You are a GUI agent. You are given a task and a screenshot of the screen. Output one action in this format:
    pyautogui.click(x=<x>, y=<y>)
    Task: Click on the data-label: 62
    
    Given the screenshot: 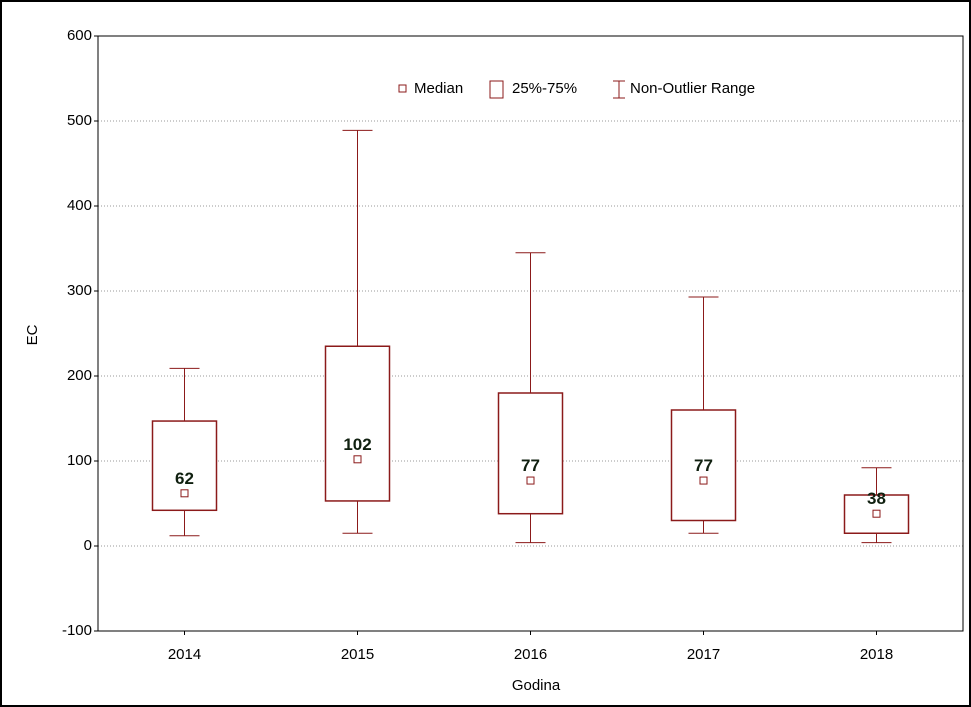 What is the action you would take?
    pyautogui.click(x=184, y=478)
    